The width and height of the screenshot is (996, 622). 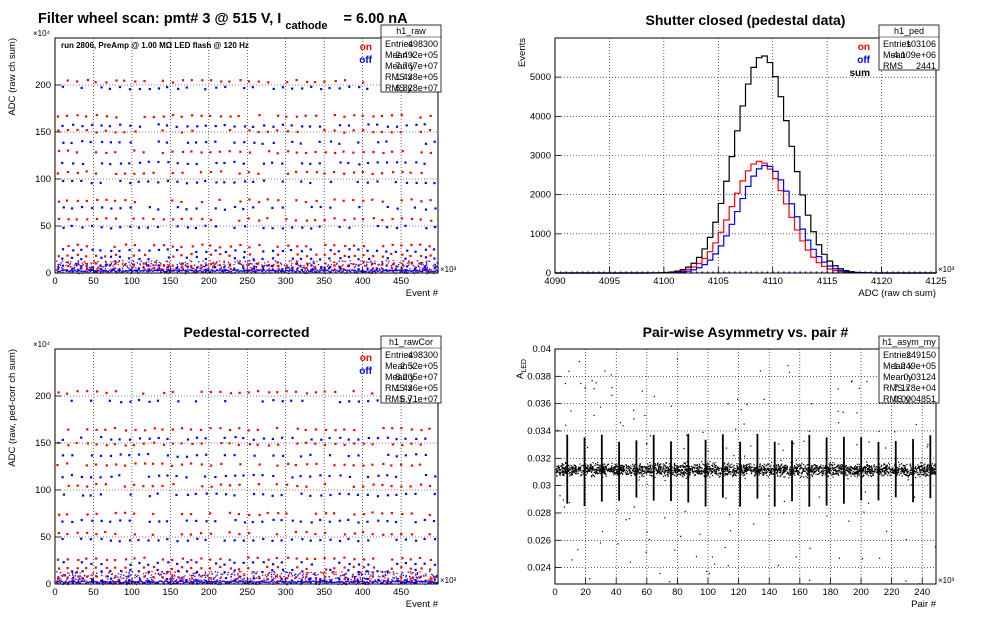 I want to click on y-tick-label: 150, so click(x=43, y=443).